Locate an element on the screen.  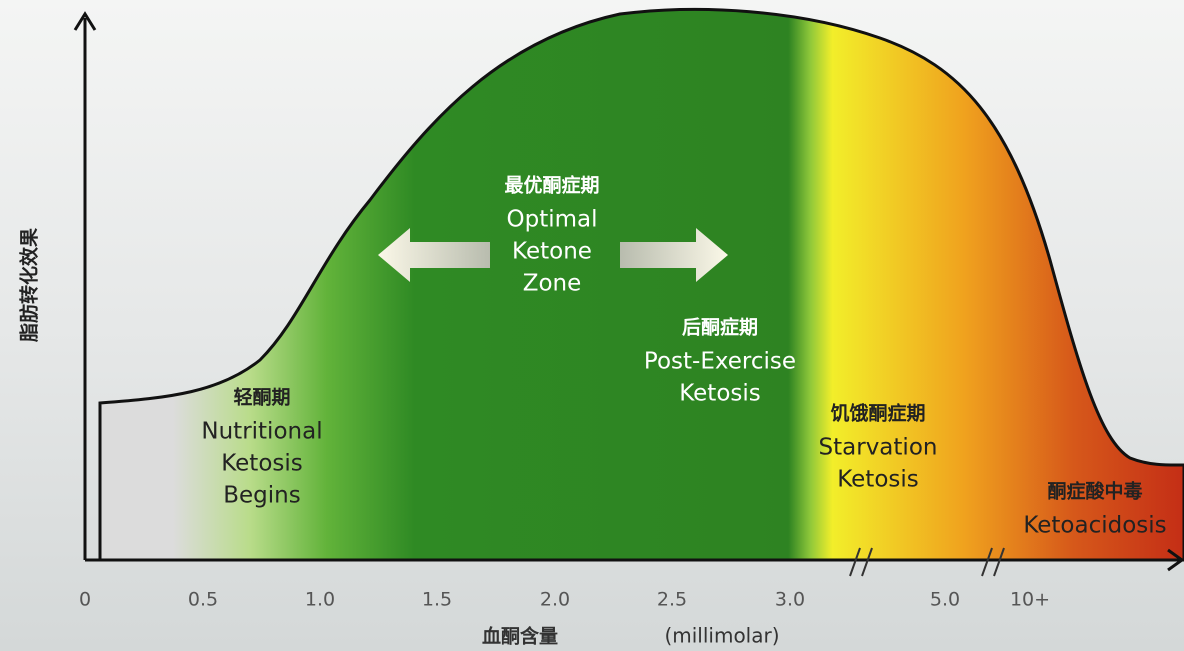
zone-title: 饥饿酮症期 is located at coordinates (877, 413).